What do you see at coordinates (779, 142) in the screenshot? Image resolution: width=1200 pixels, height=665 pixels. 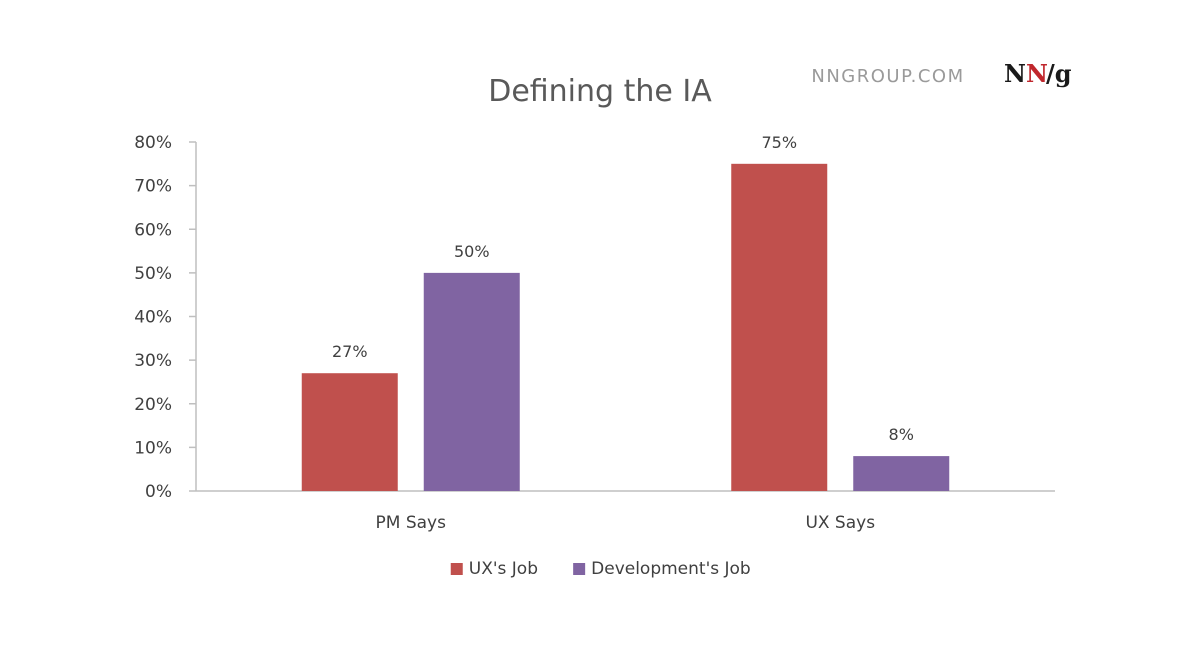 I see `bar-value-label: 75%` at bounding box center [779, 142].